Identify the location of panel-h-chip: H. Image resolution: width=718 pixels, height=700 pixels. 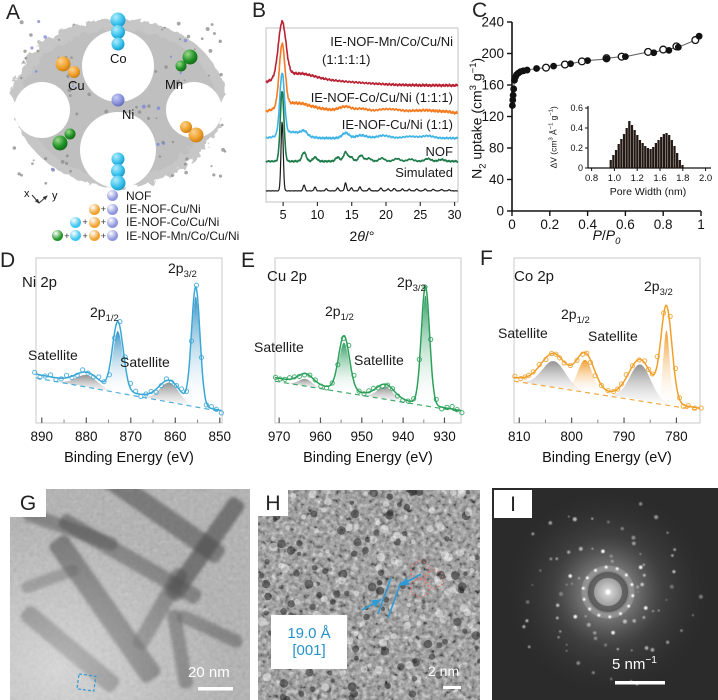
(273, 503).